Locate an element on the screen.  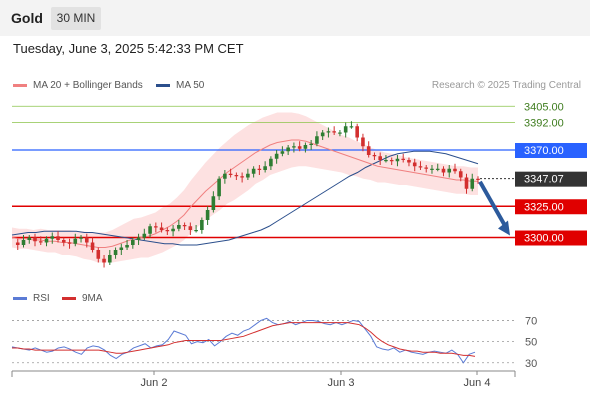
legend-ma50: MA 50 is located at coordinates (180, 85).